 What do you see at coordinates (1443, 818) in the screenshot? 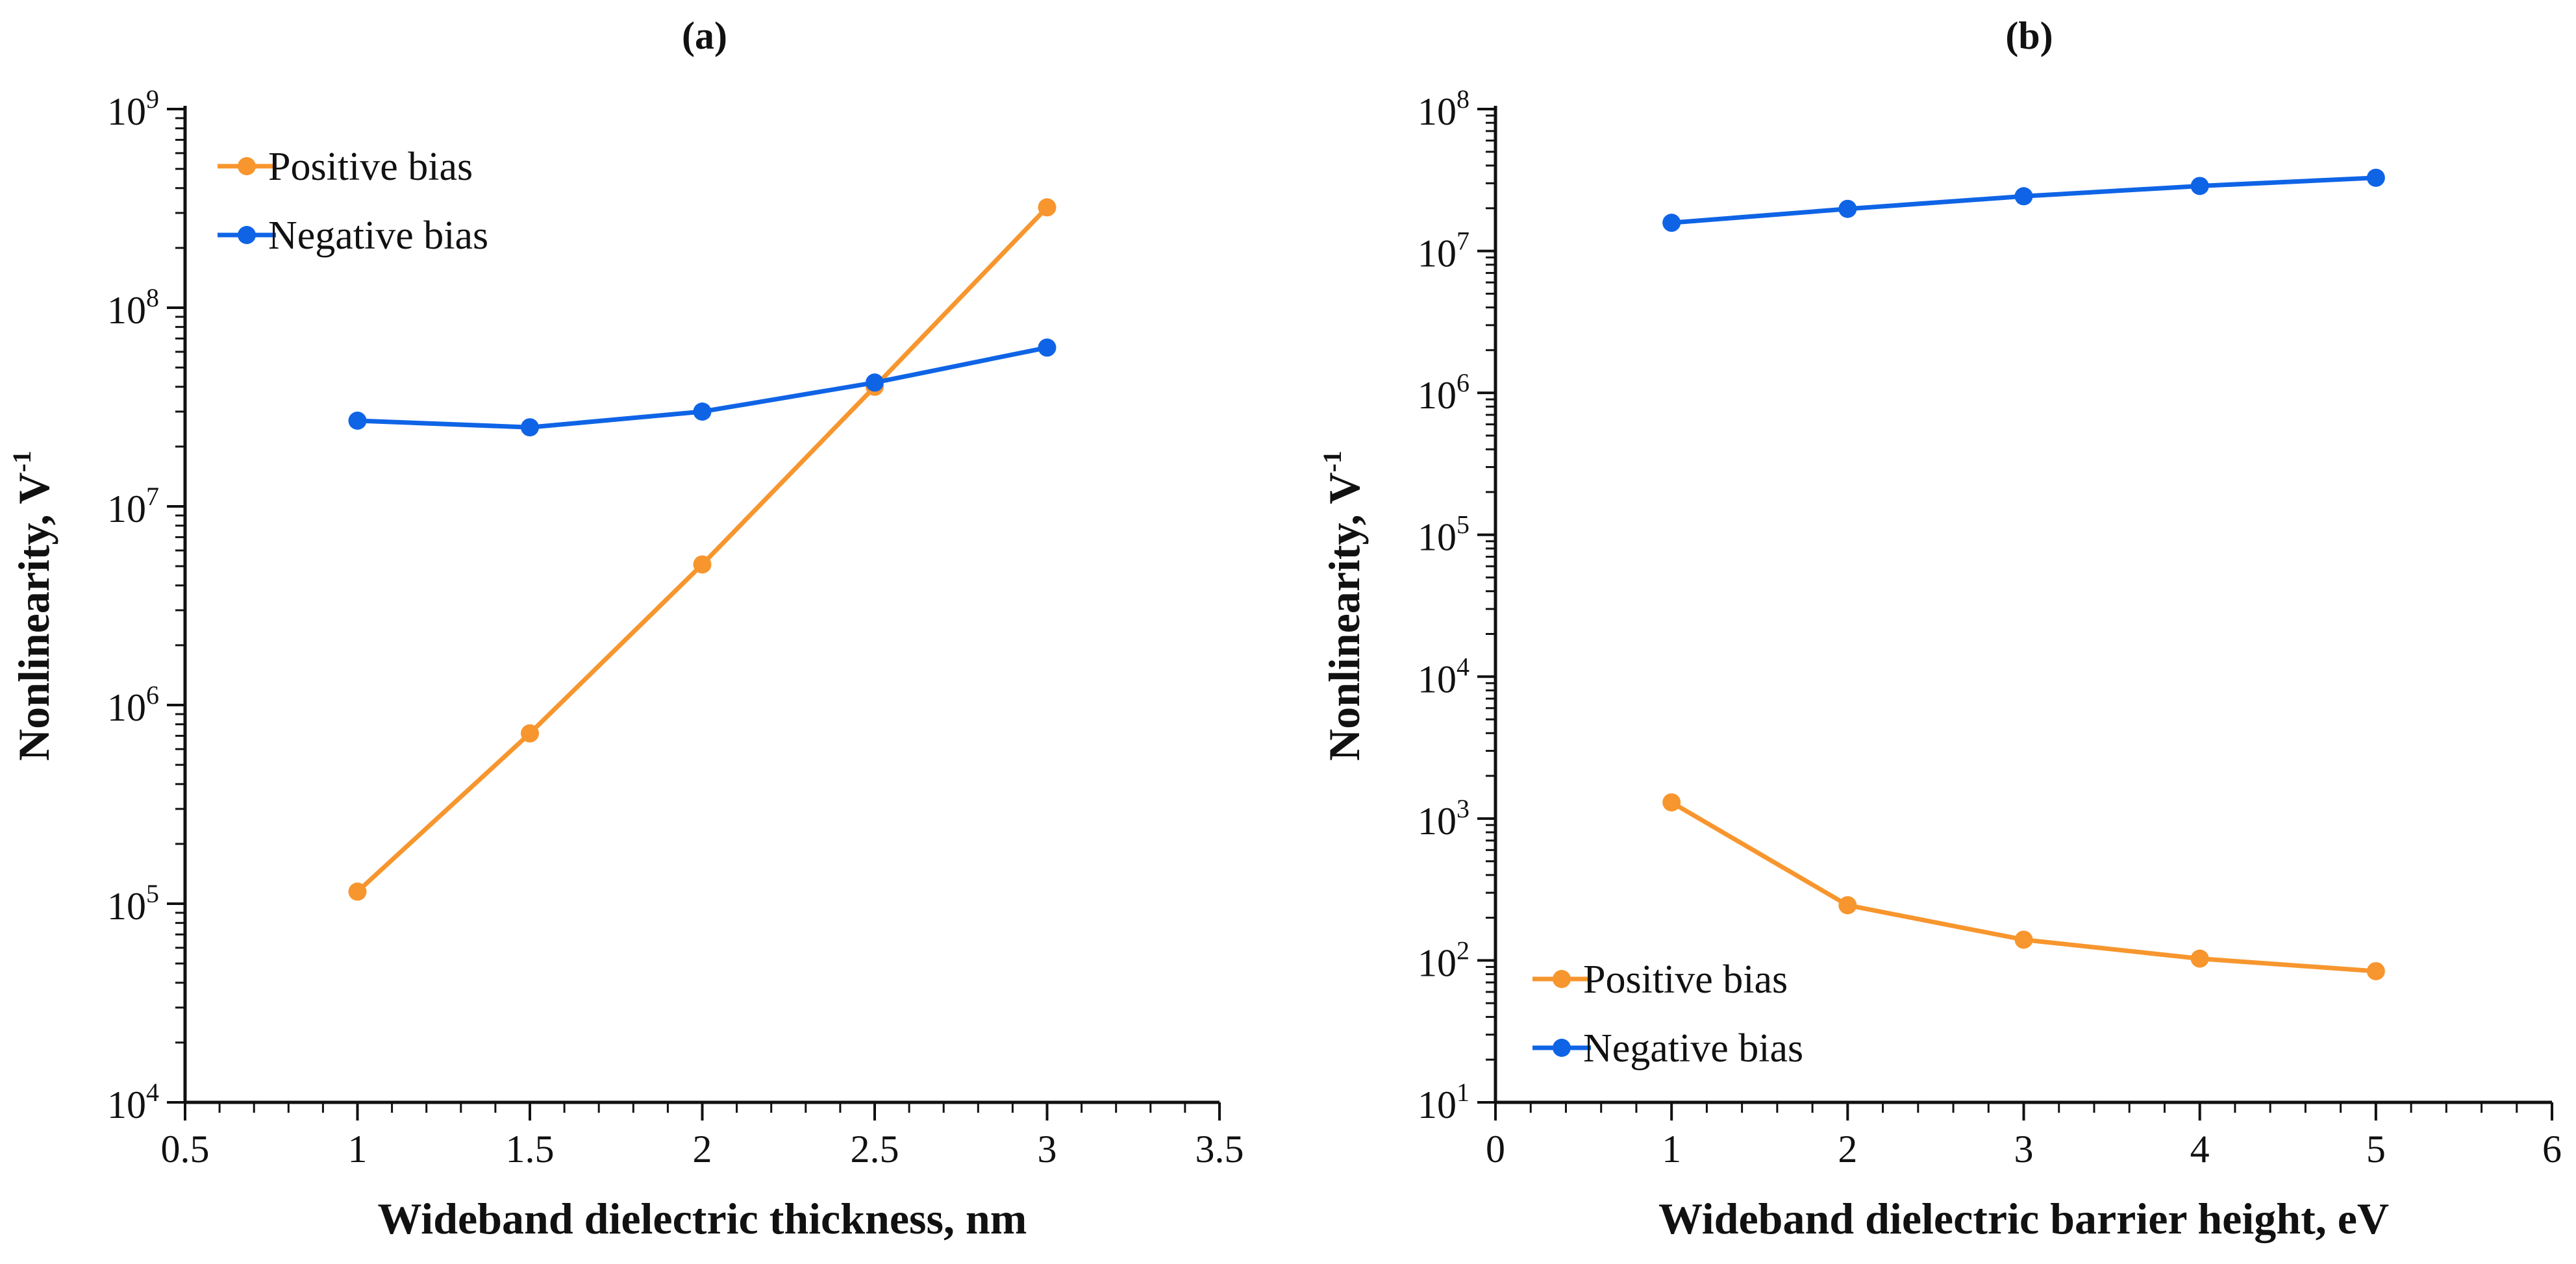
I see `y-tick-label: 10³` at bounding box center [1443, 818].